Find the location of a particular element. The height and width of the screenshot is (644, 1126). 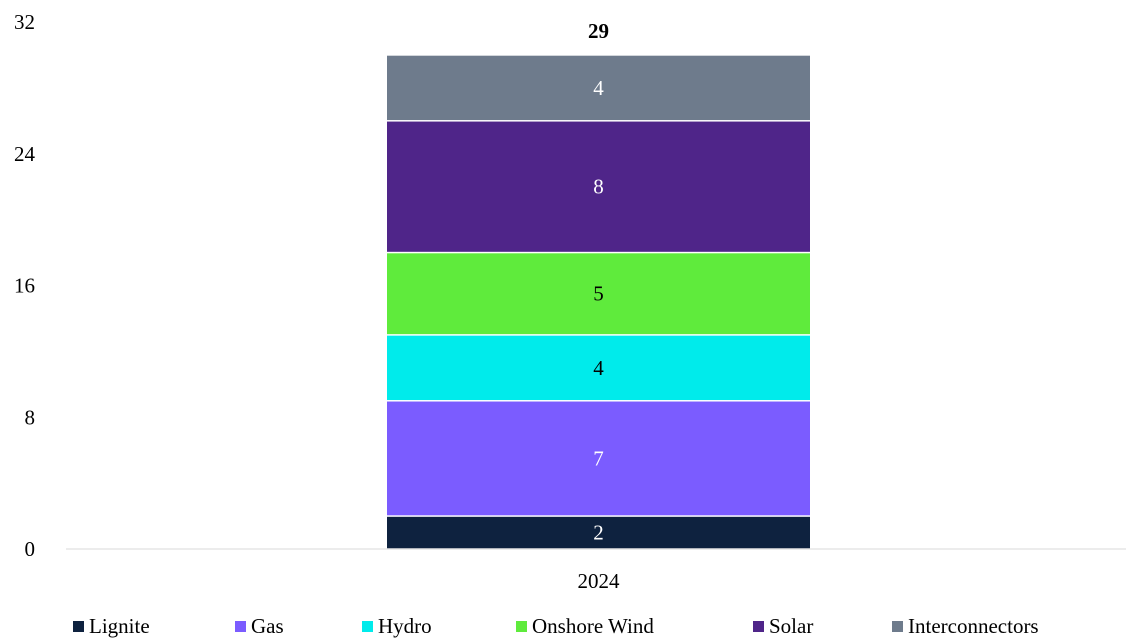

legend-item: Onshore Wind is located at coordinates (585, 626).